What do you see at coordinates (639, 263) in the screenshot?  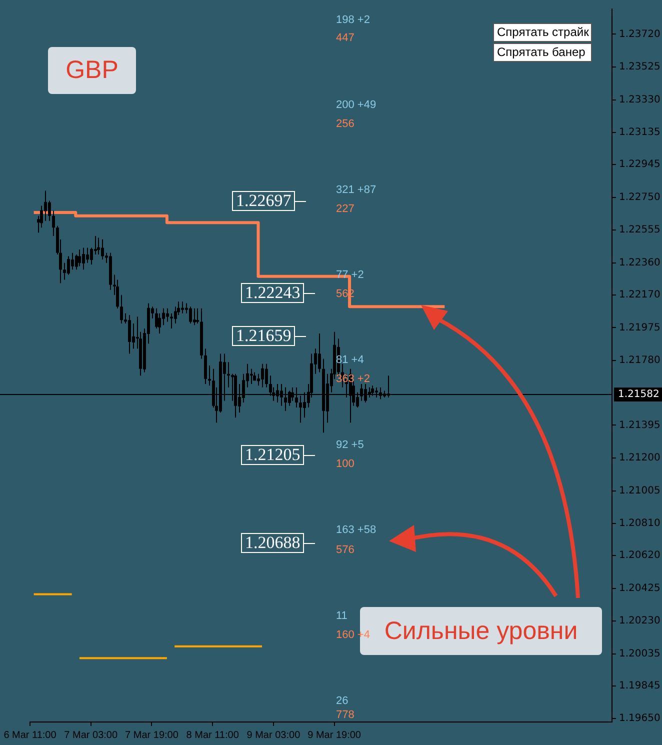 I see `y-tick-label: 1.22360` at bounding box center [639, 263].